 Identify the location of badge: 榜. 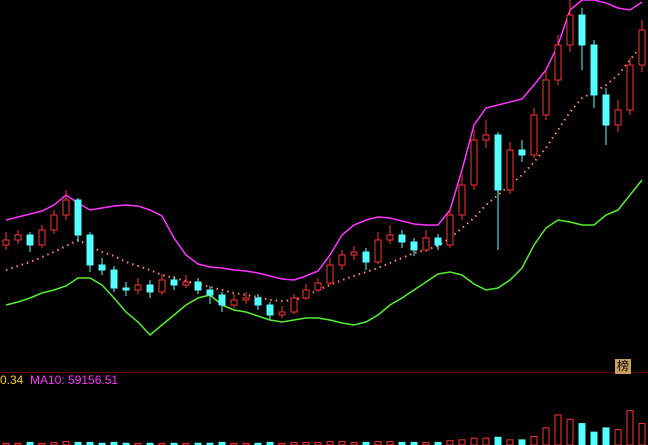
(623, 365).